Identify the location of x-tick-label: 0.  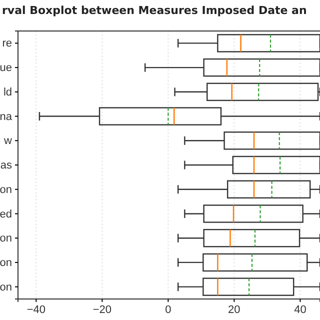
(168, 310).